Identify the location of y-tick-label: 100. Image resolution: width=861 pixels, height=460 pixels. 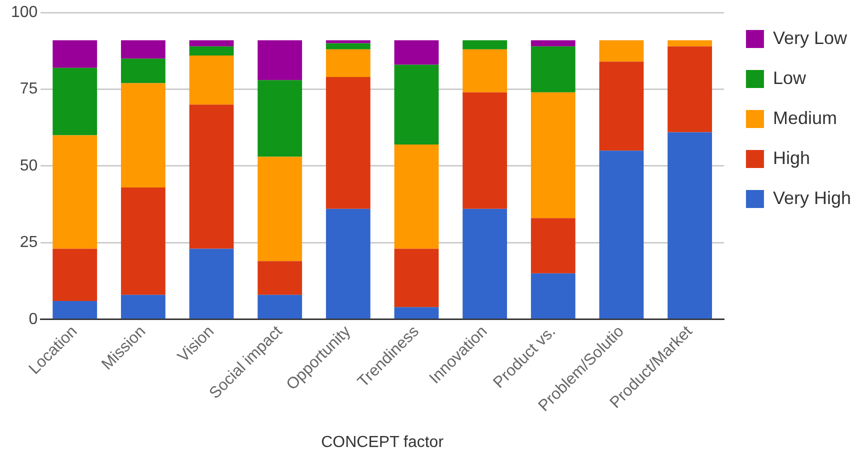
(24, 13).